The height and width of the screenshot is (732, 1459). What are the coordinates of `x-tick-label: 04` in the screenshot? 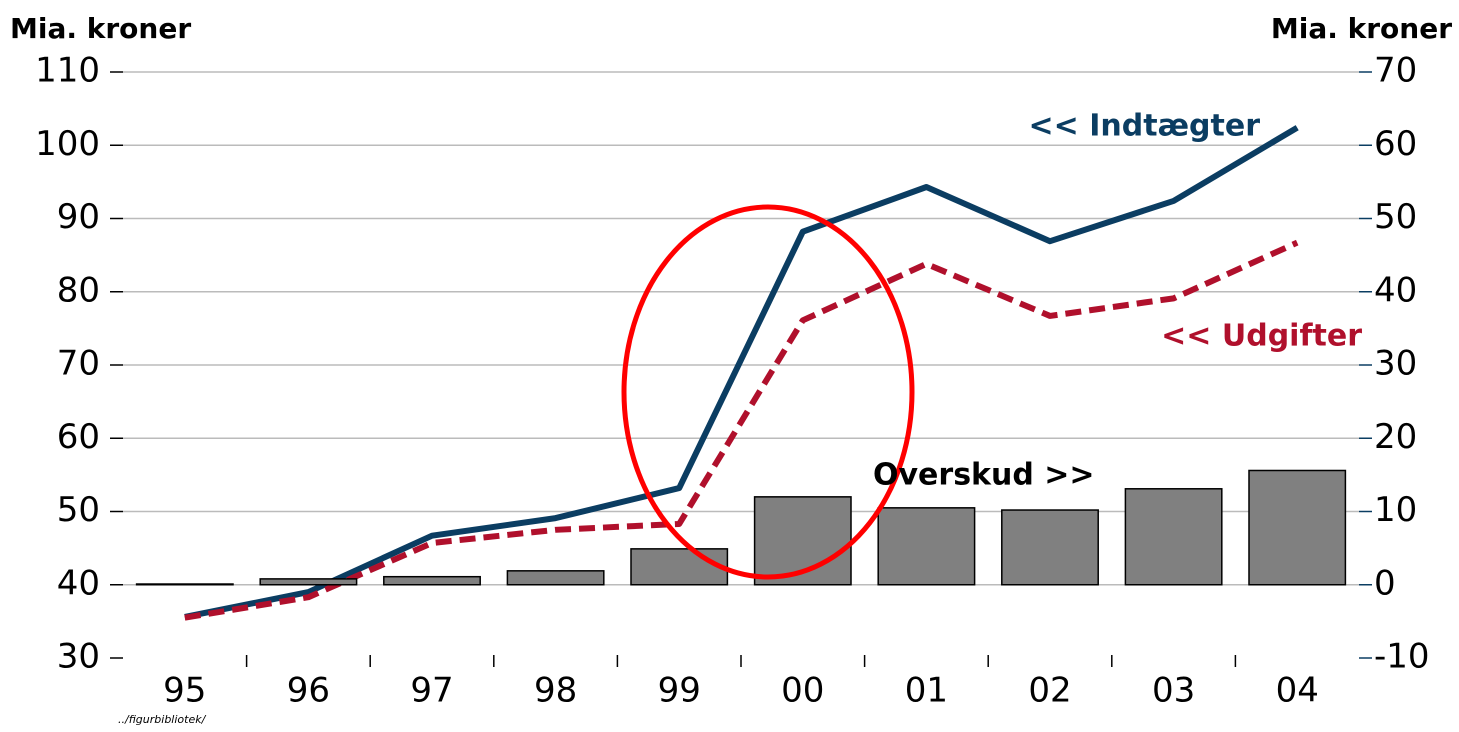 It's located at (1297, 691).